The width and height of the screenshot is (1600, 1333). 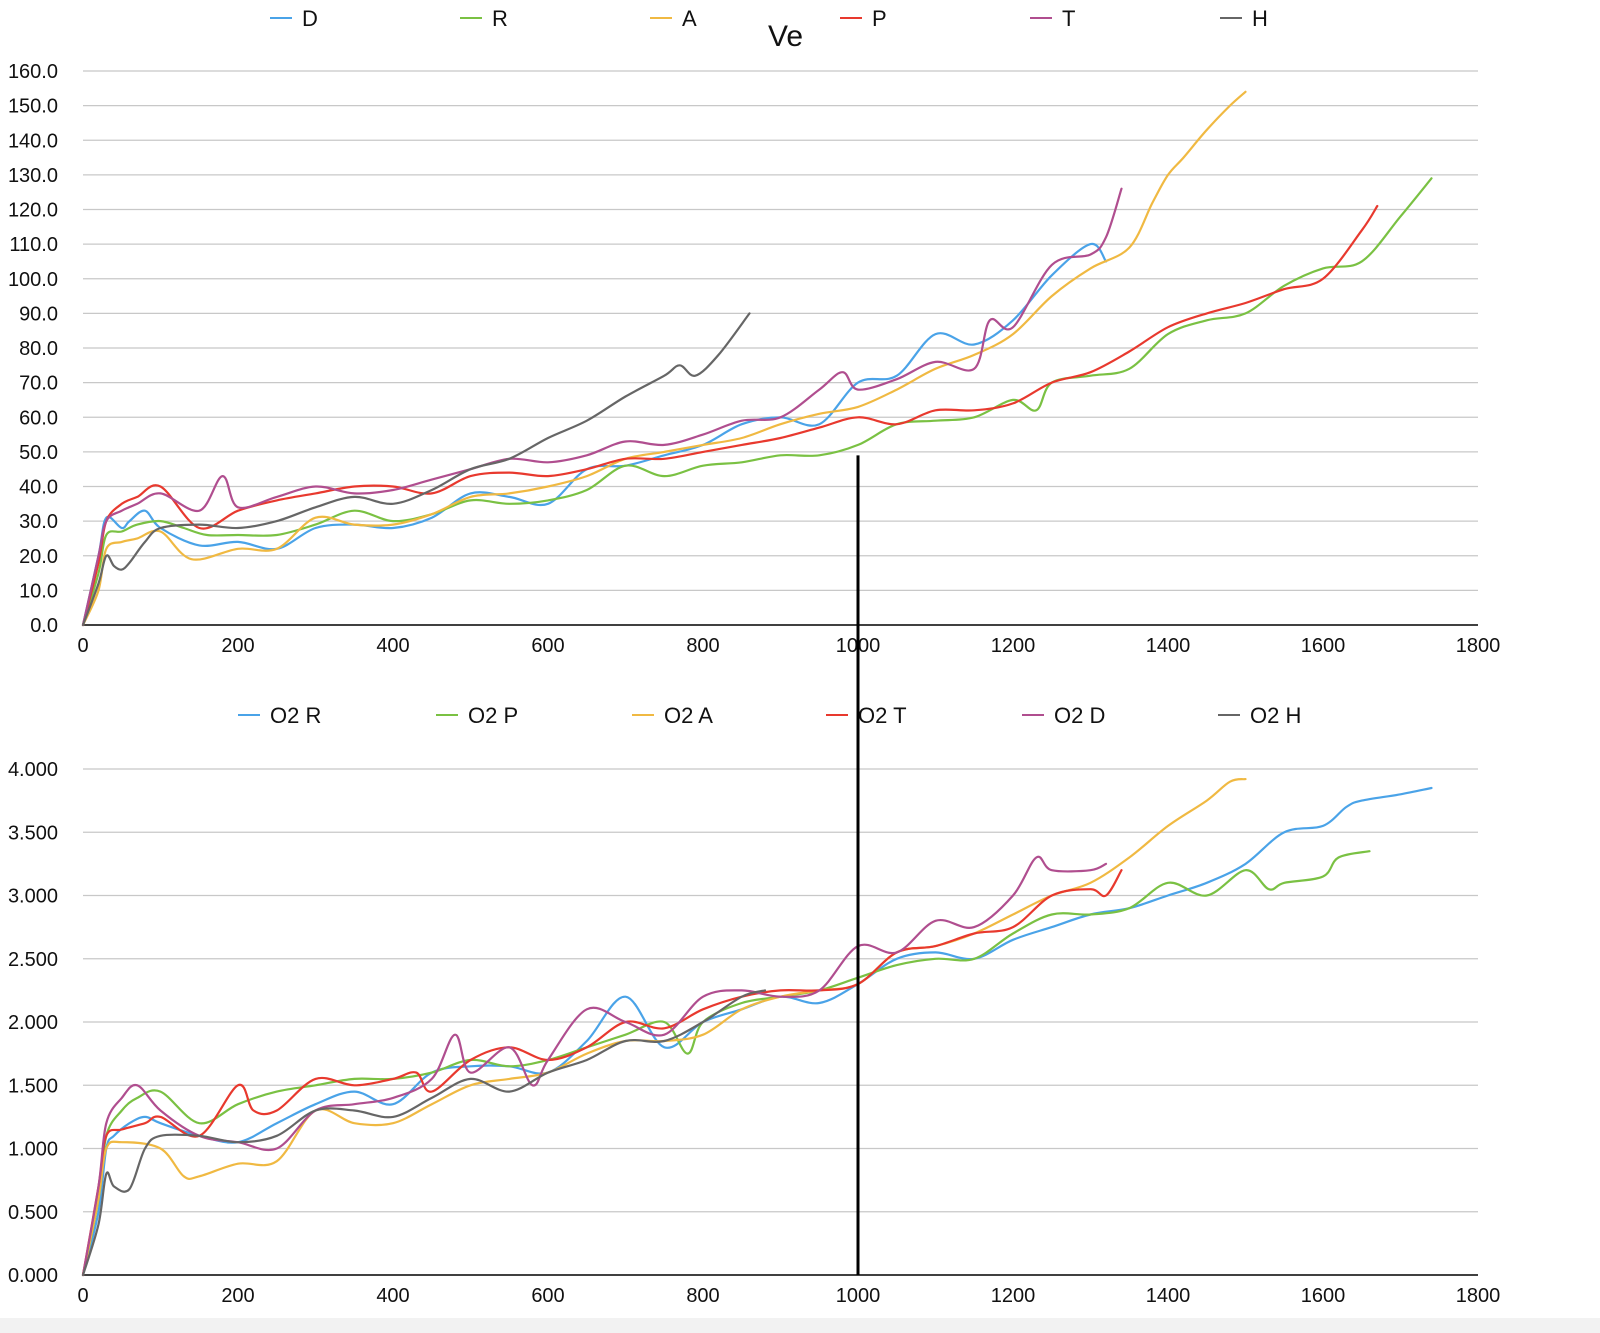 I want to click on x-tick-label: 1000, so click(x=858, y=1296).